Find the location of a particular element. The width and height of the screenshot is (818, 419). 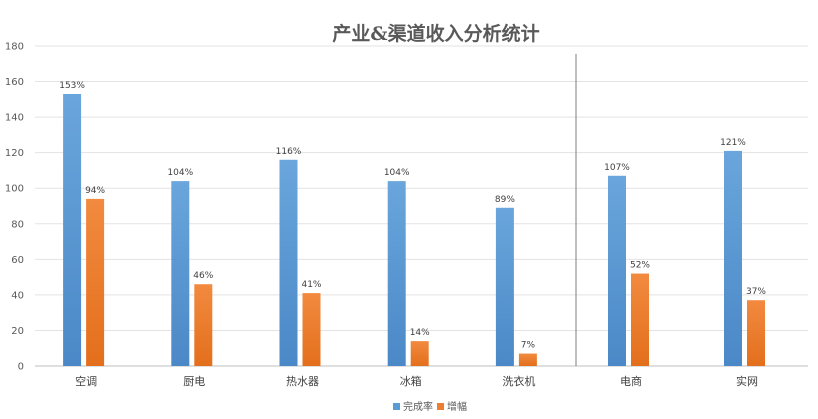

category-label: 电商 is located at coordinates (631, 381).